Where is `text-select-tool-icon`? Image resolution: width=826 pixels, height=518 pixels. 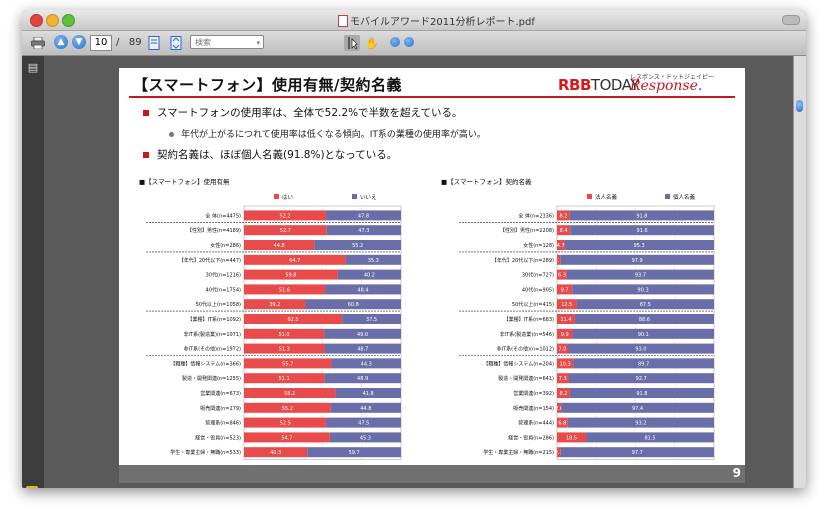 text-select-tool-icon is located at coordinates (352, 43).